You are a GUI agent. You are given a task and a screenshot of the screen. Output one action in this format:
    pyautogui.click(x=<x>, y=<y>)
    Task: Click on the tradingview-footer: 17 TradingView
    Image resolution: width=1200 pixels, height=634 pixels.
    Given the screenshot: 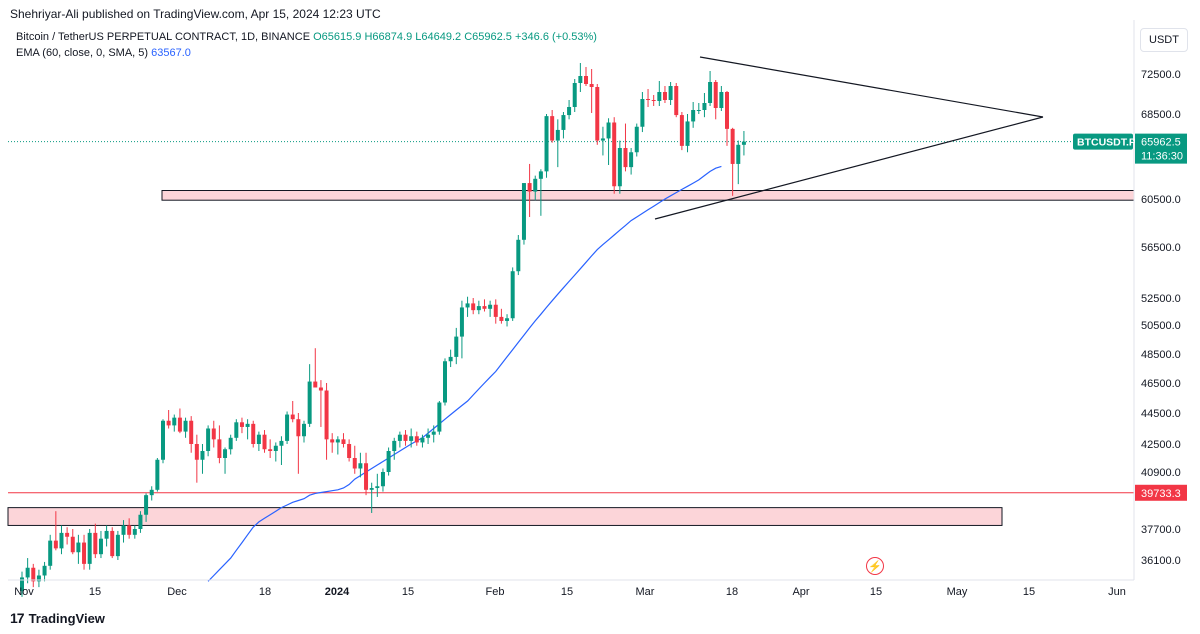 What is the action you would take?
    pyautogui.click(x=57, y=618)
    